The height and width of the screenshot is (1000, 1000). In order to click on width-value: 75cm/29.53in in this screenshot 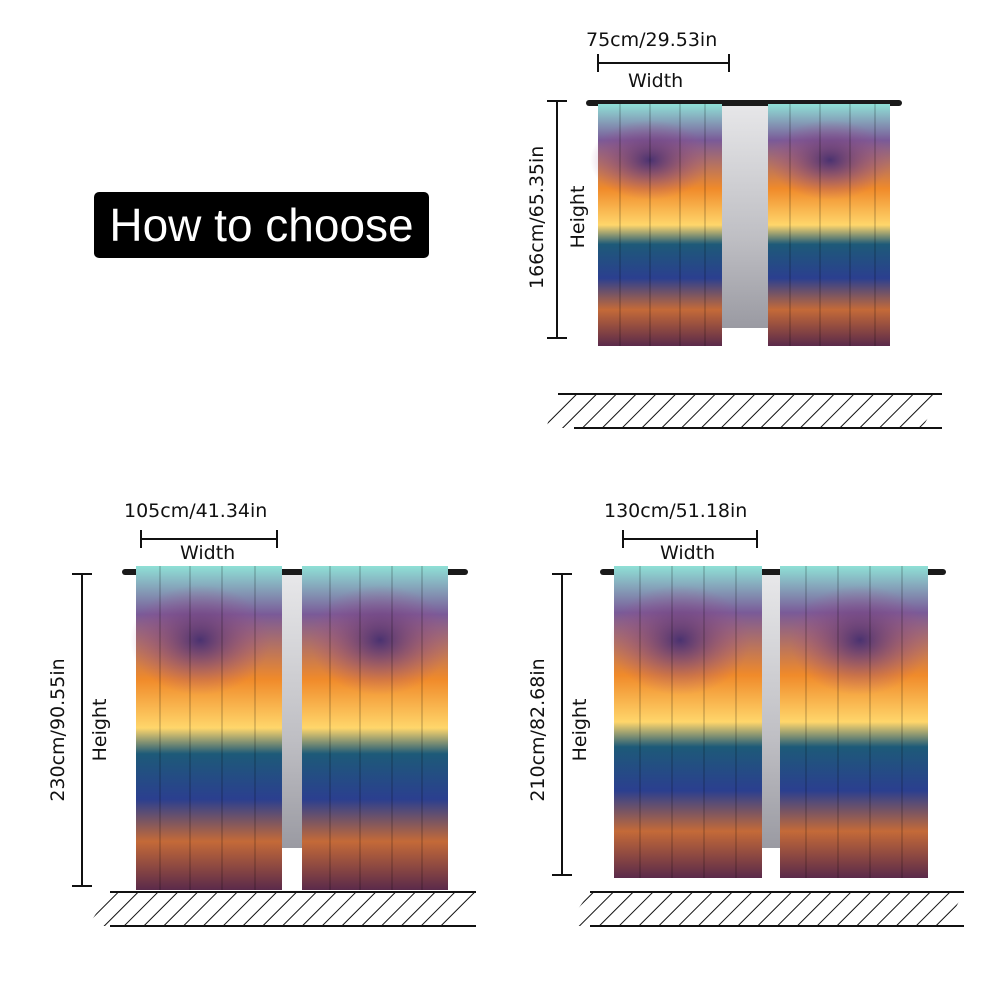, I will do `click(652, 40)`.